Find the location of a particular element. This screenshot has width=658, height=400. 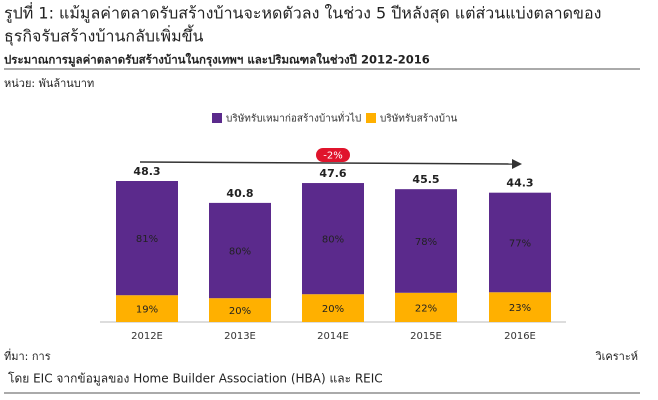

total-label: 48.3 is located at coordinates (146, 171).